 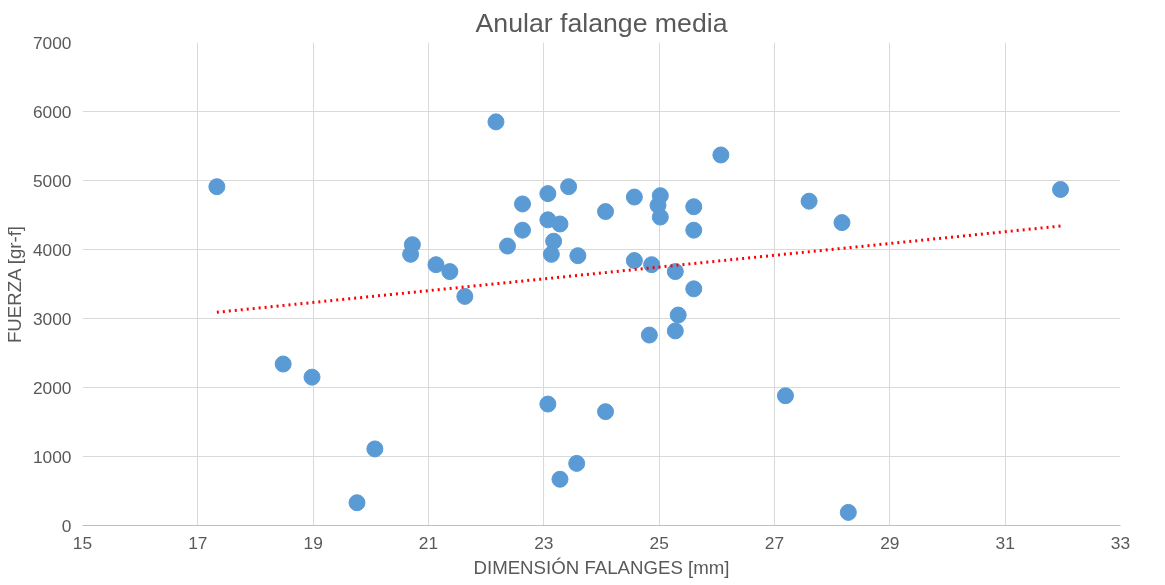 What do you see at coordinates (52, 456) in the screenshot?
I see `y-tick-label: 1000` at bounding box center [52, 456].